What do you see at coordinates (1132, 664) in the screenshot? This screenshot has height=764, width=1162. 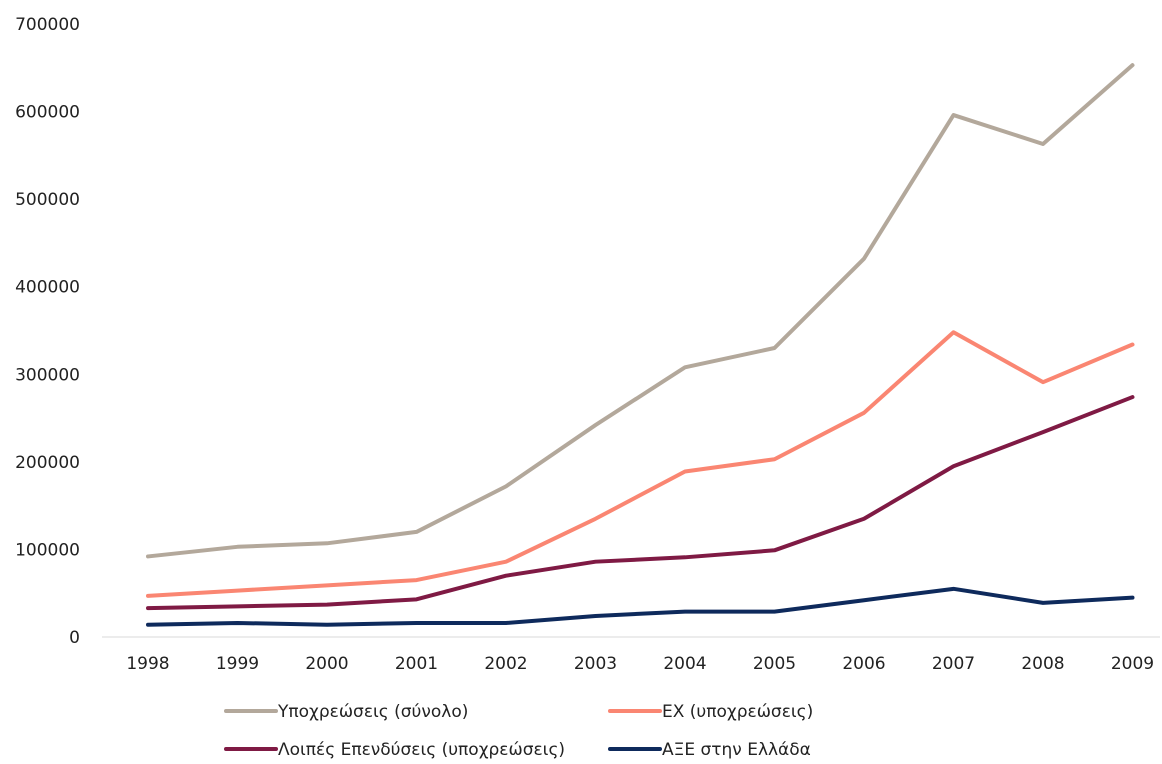 I see `x-tick-label: 2009` at bounding box center [1132, 664].